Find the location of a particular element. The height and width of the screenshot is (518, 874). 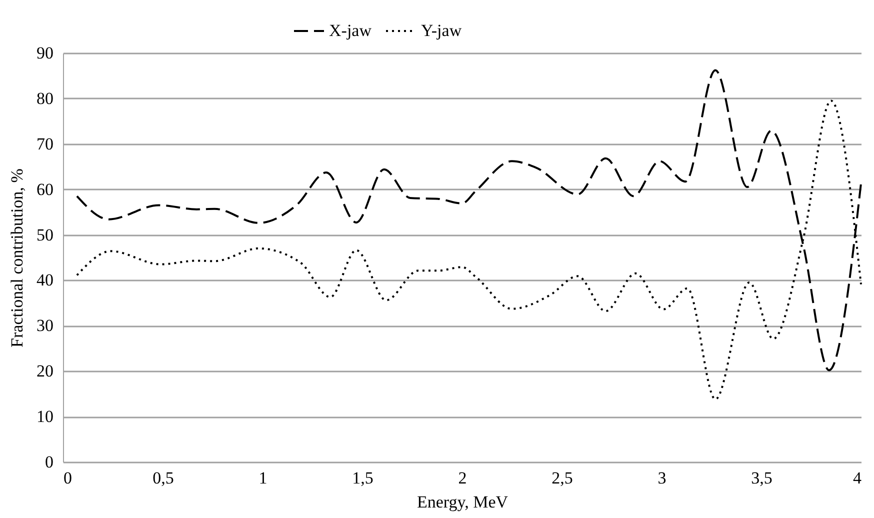

x-tick-label: 3,5 is located at coordinates (761, 478).